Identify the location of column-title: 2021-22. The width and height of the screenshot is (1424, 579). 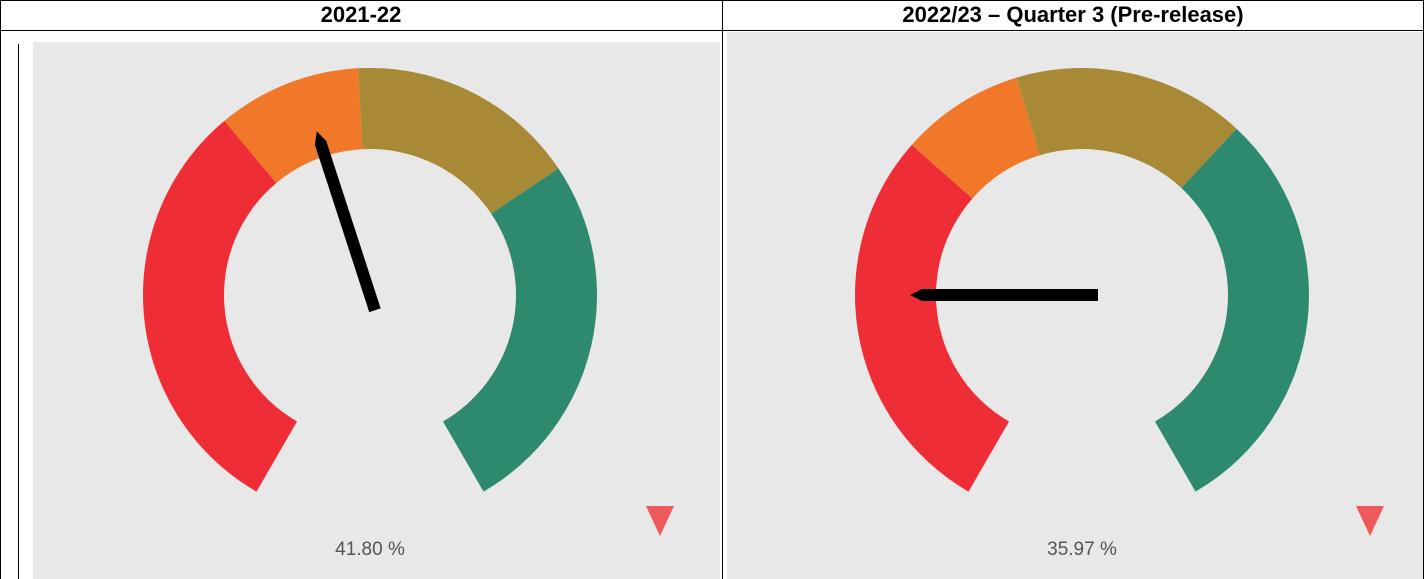
(361, 14).